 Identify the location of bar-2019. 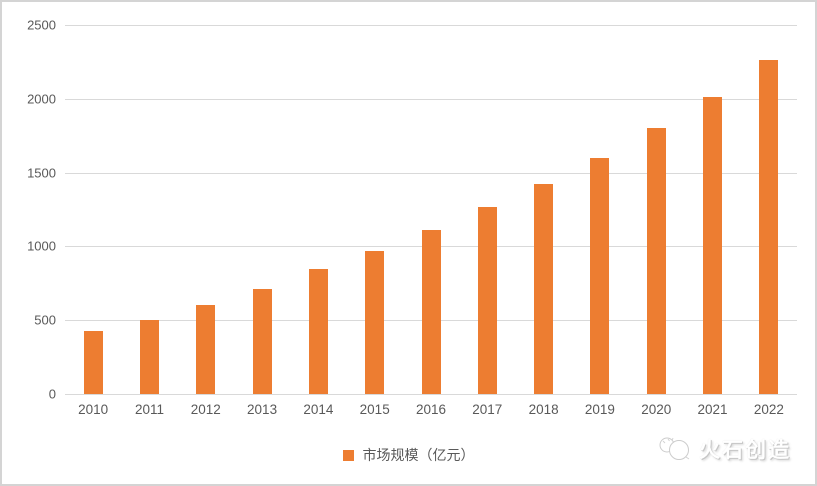
(600, 275).